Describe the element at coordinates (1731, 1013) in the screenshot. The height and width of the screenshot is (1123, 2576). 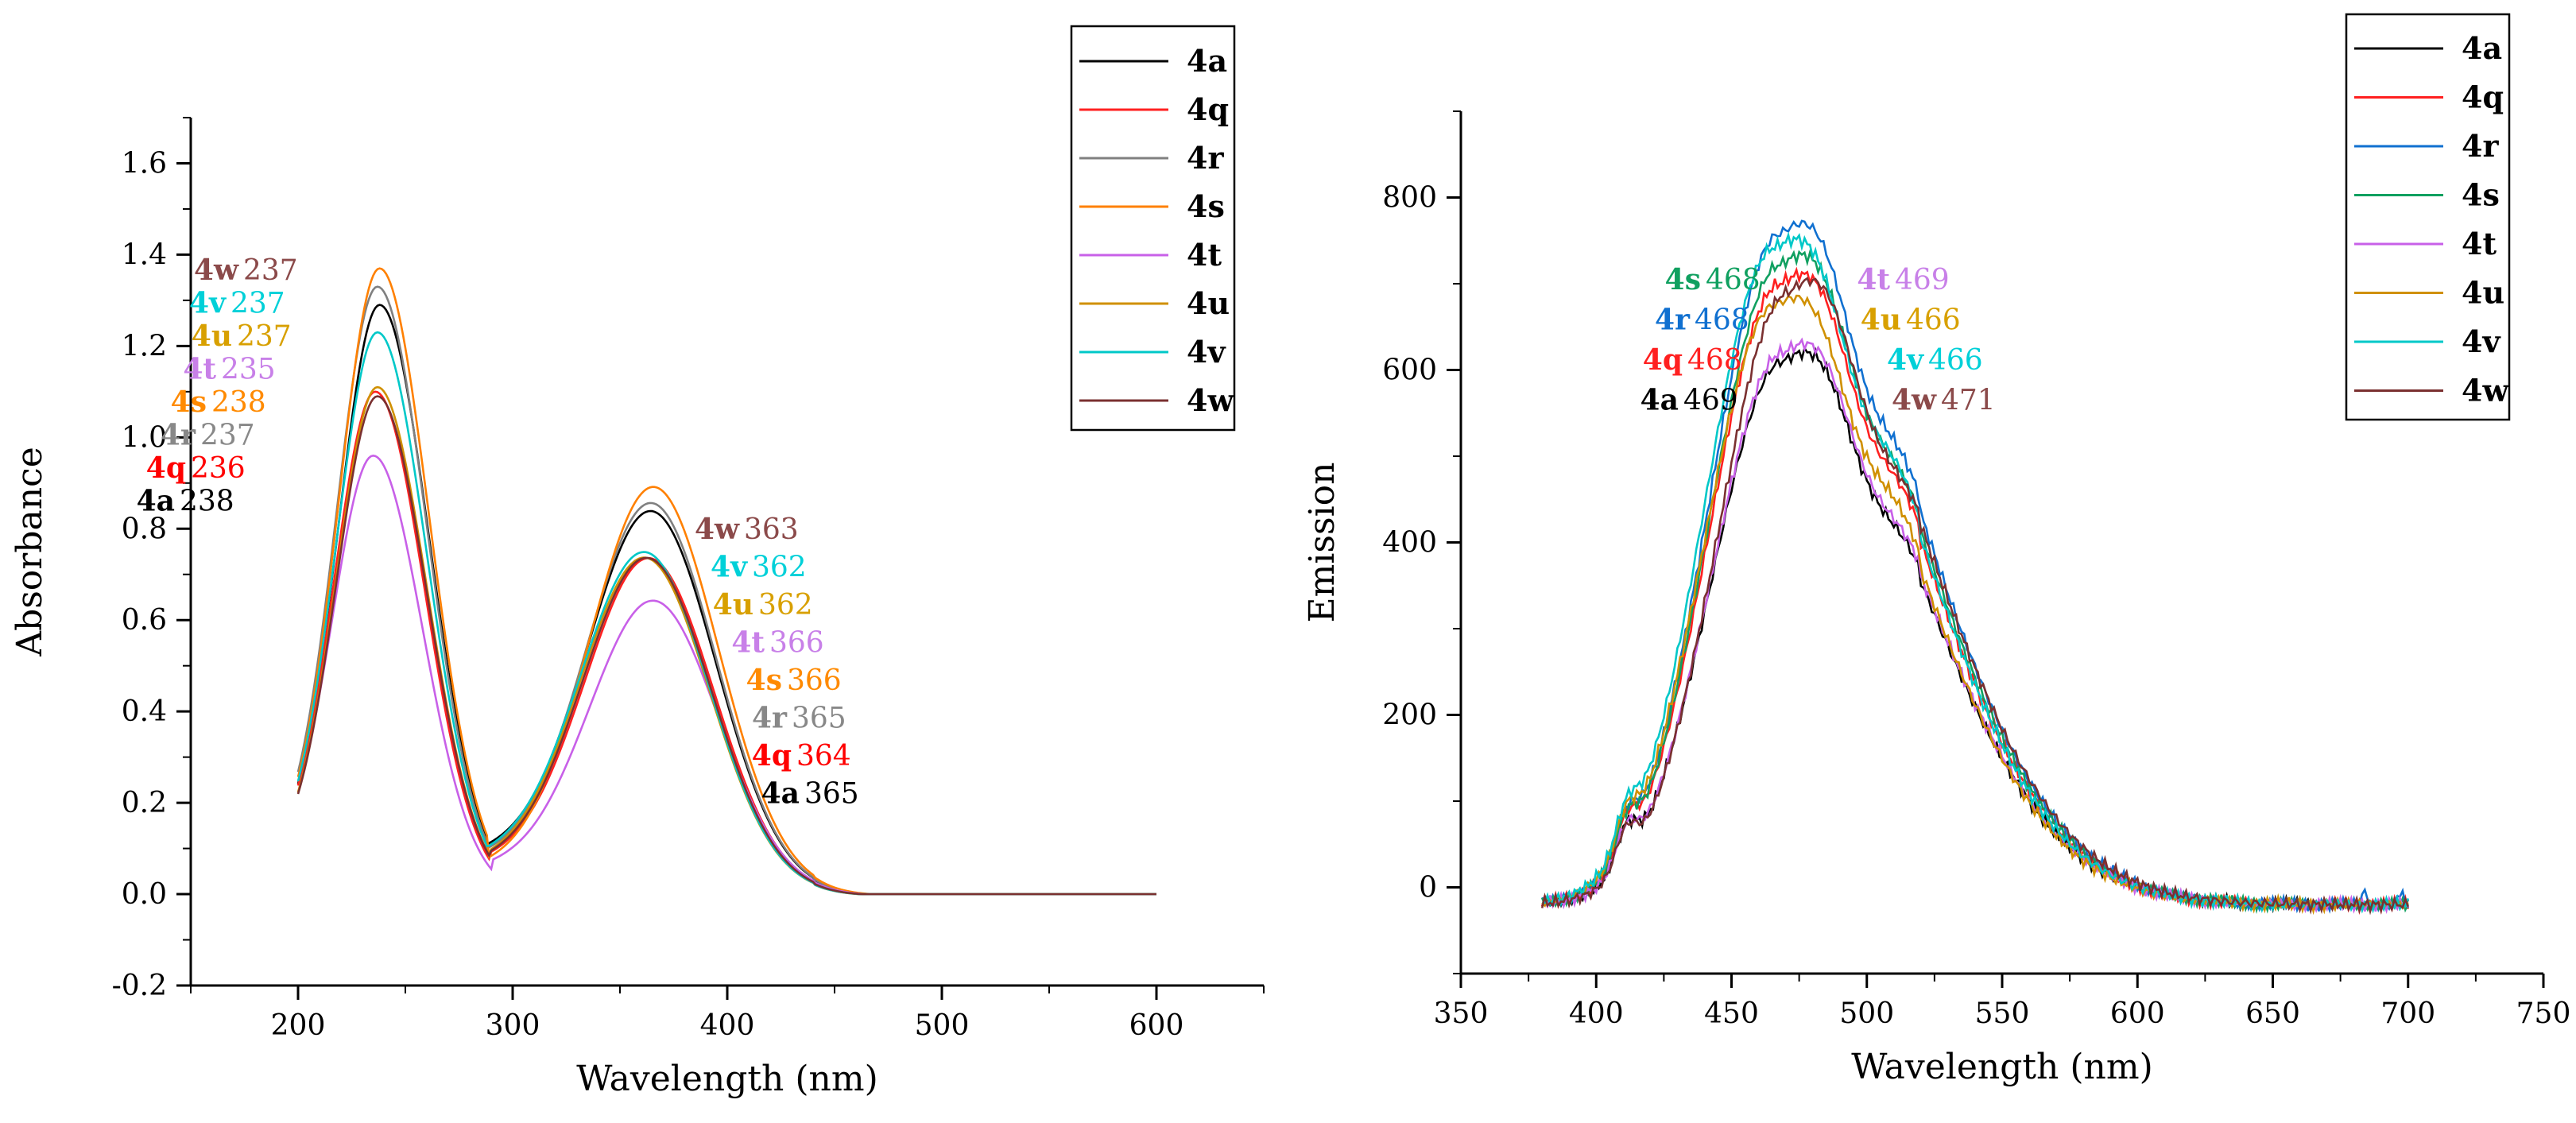
I see `x-tick-label: 450` at that location.